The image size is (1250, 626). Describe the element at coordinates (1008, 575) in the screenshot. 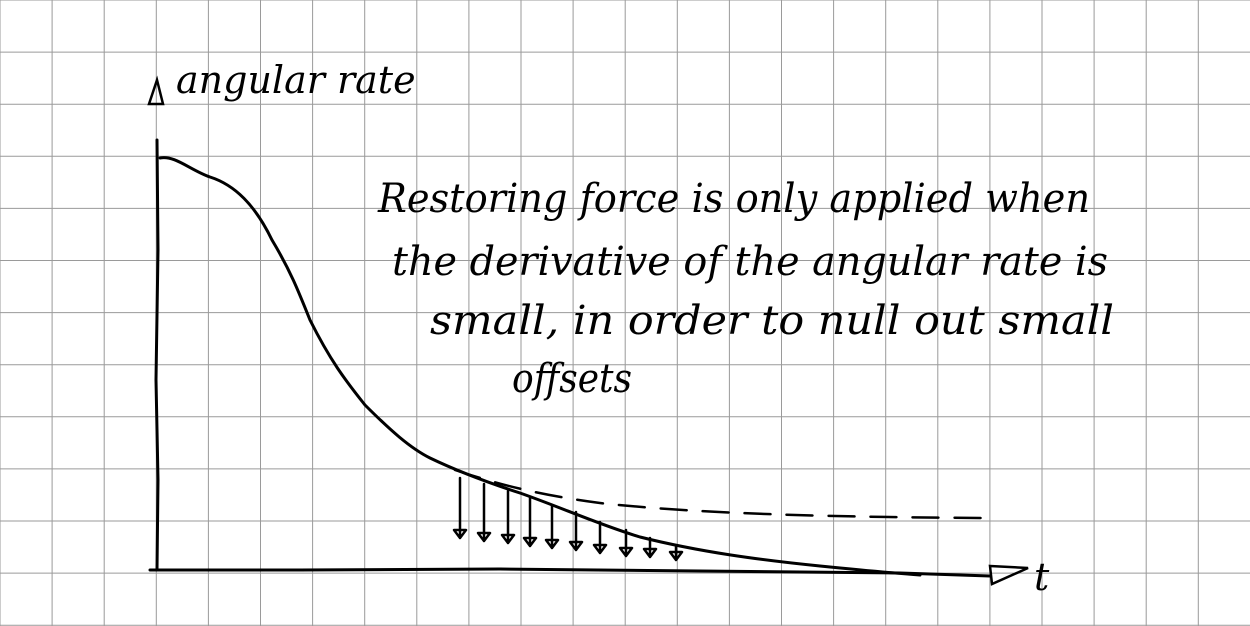

I see `x-axis-arrowhead-icon` at that location.